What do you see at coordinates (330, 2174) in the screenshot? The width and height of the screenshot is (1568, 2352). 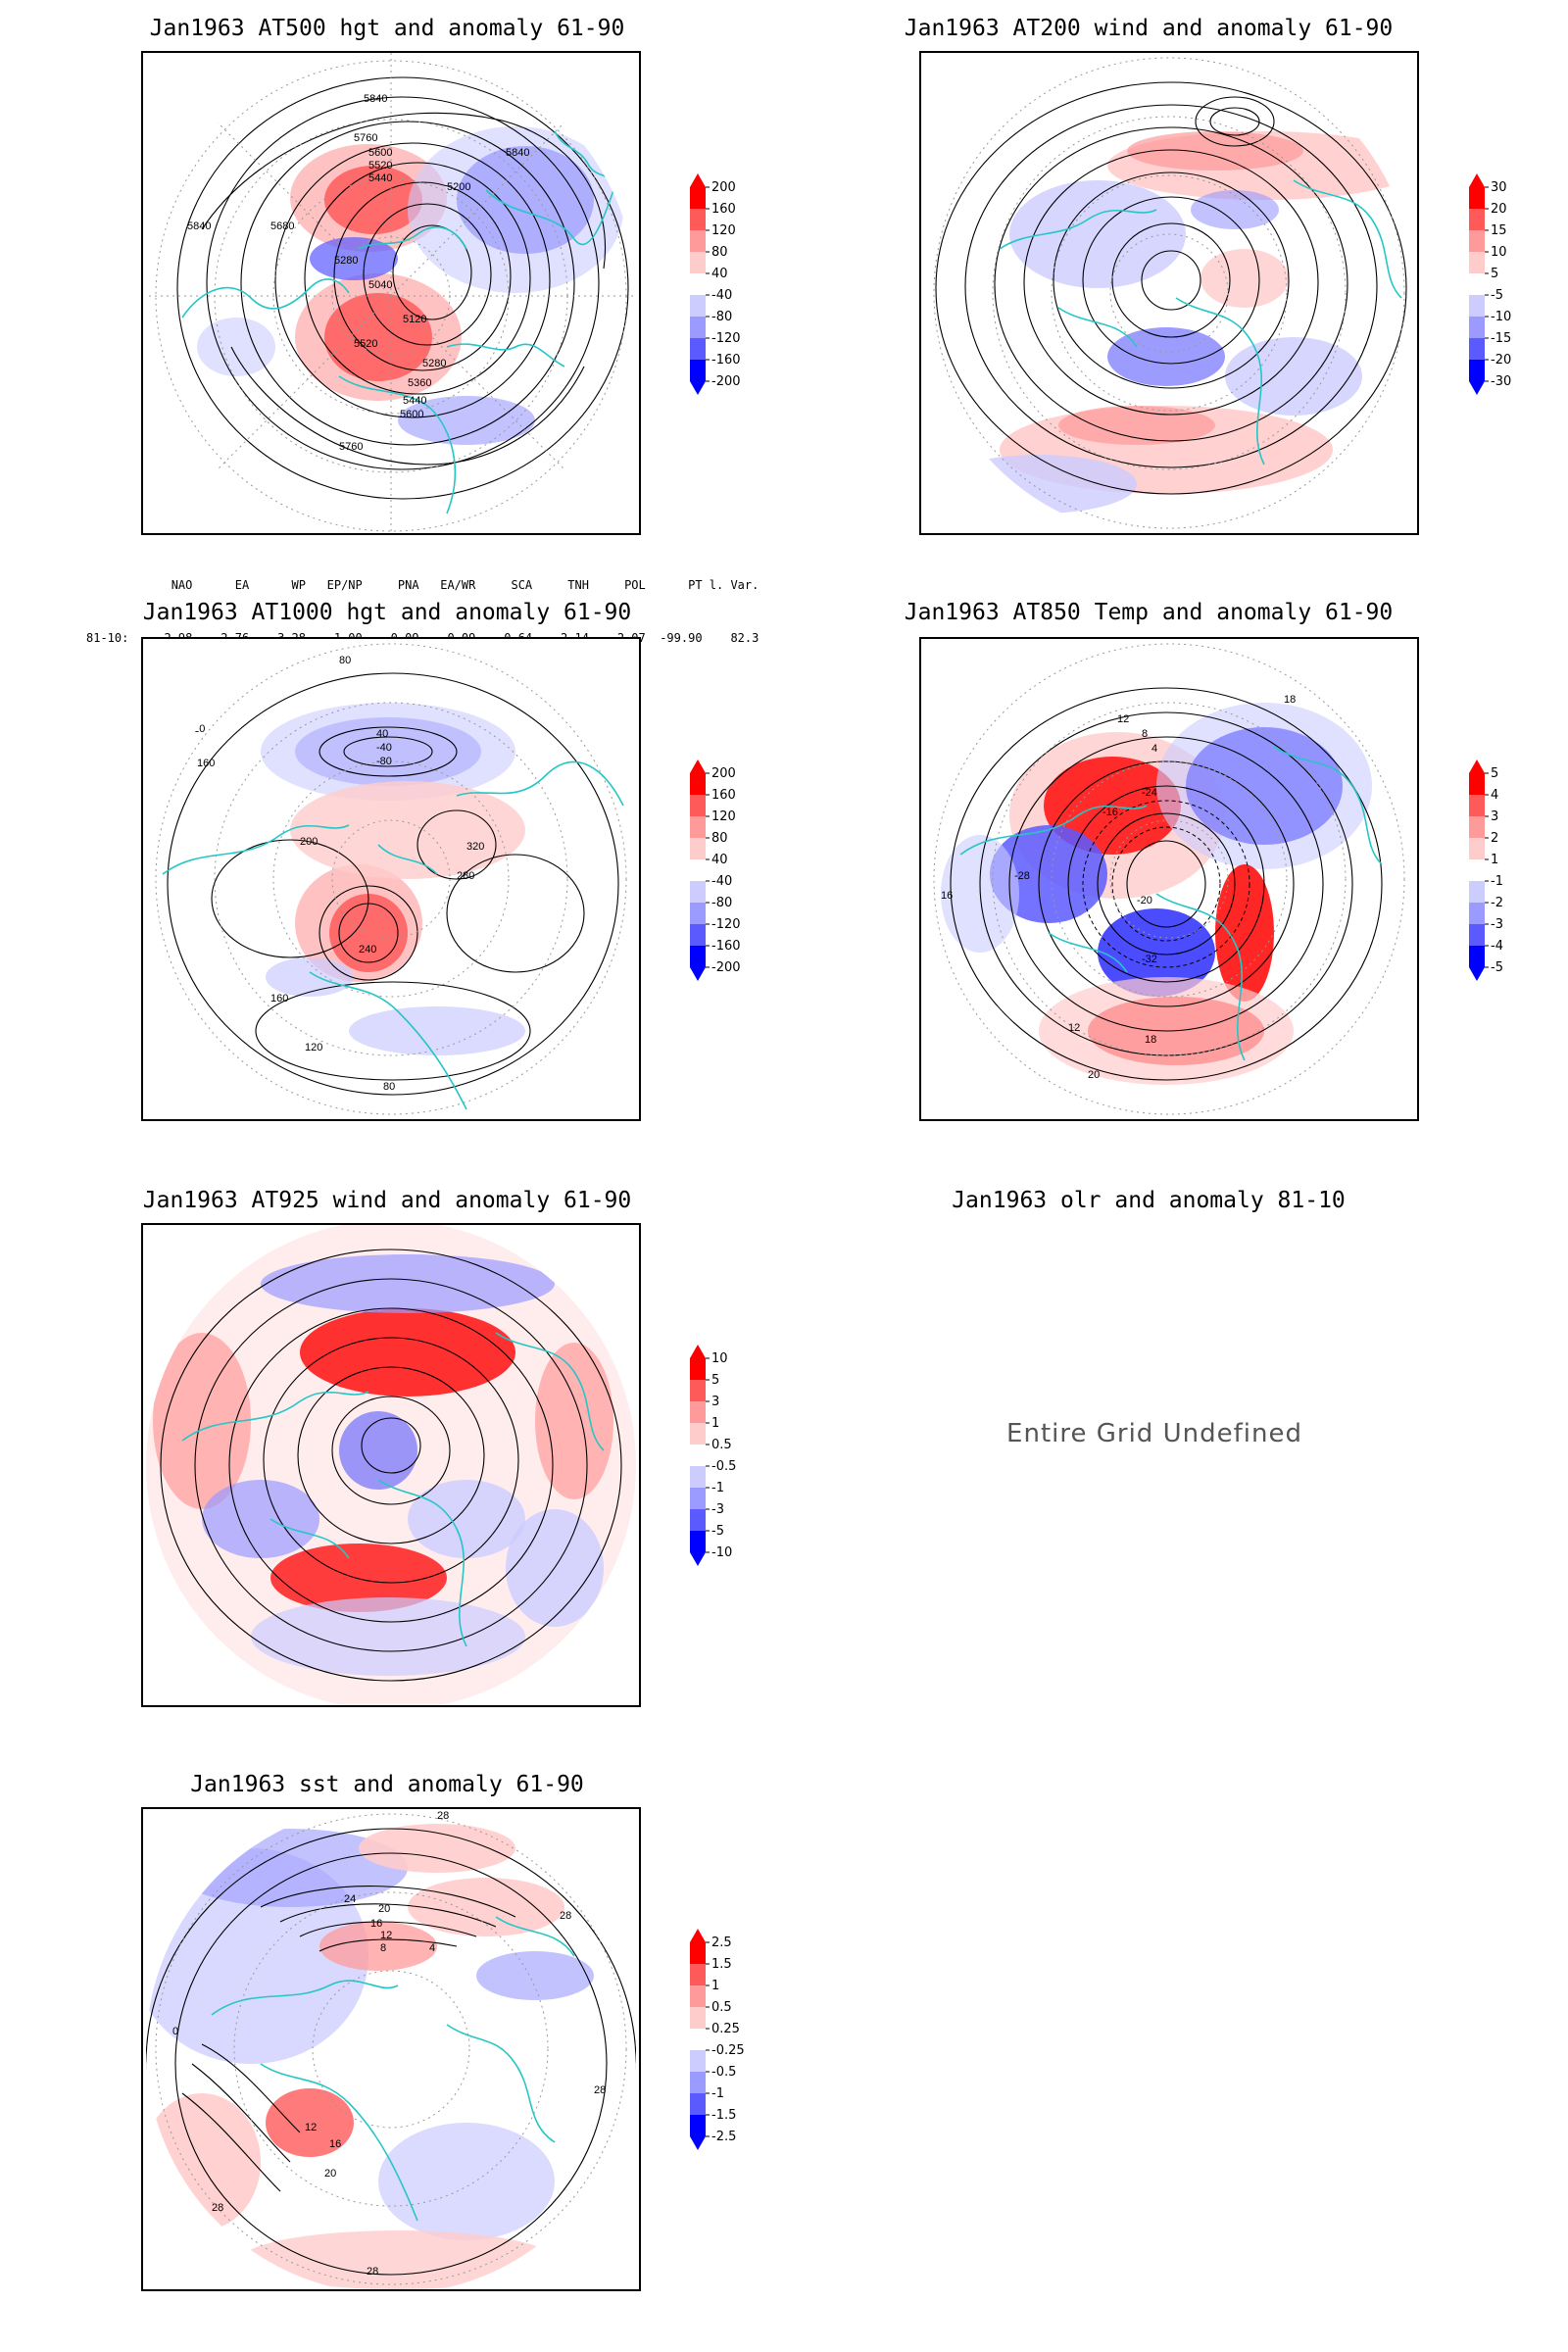 I see `contour-label: 20` at bounding box center [330, 2174].